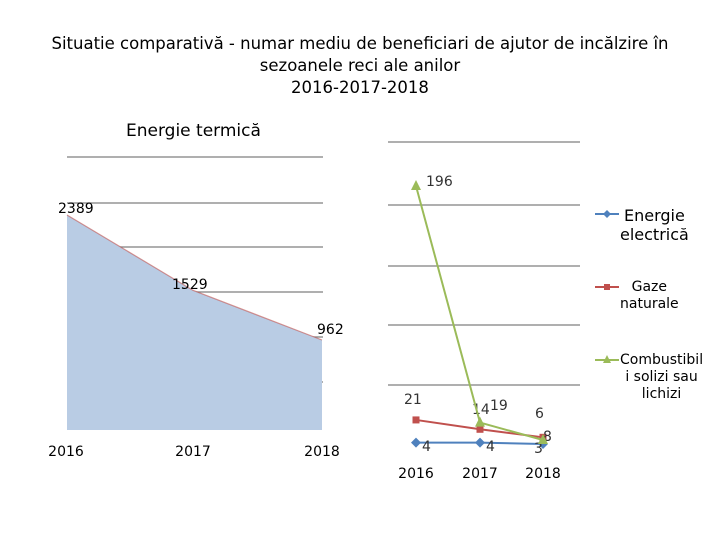 This screenshot has height=540, width=720. What do you see at coordinates (649, 304) in the screenshot?
I see `legend-gas-line-2: naturale` at bounding box center [649, 304].